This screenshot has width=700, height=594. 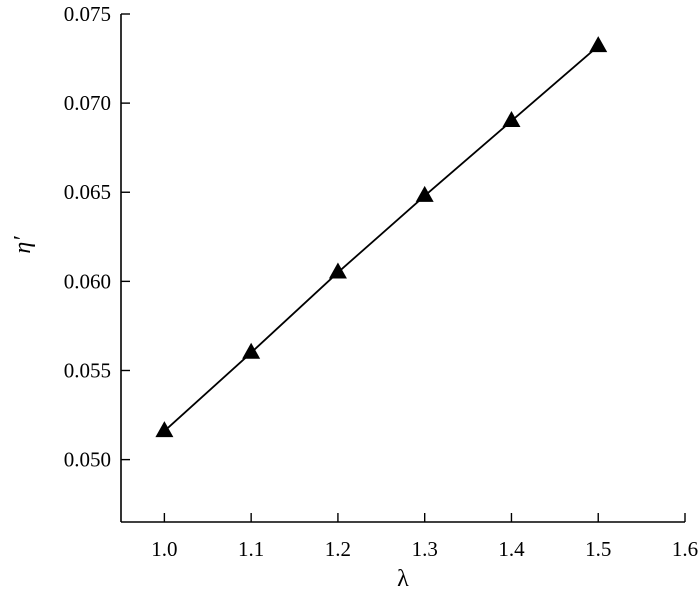 What do you see at coordinates (87, 14) in the screenshot?
I see `y-tick-label: 0.075` at bounding box center [87, 14].